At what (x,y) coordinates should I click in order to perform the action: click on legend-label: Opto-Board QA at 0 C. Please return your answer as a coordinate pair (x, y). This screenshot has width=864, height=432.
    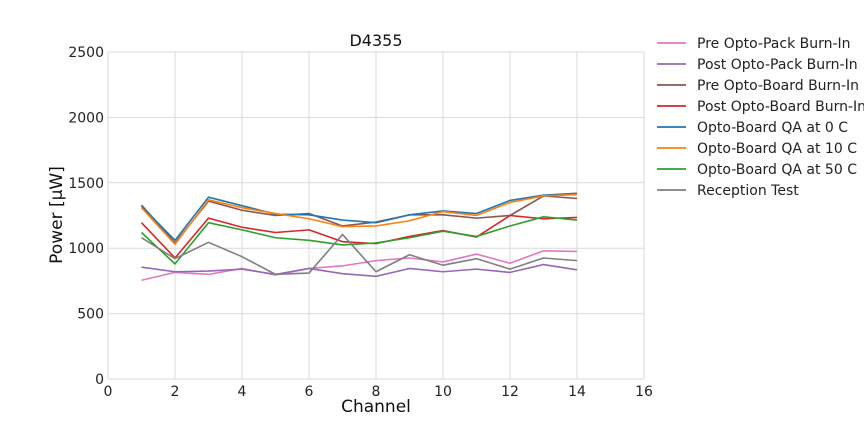
    Looking at the image, I should click on (772, 128).